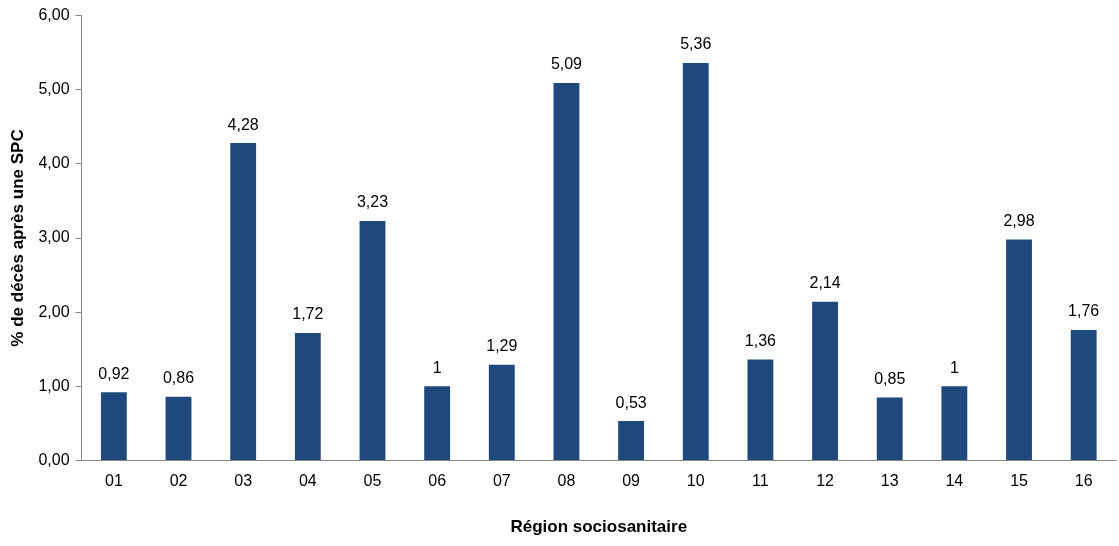 The image size is (1119, 546). Describe the element at coordinates (889, 481) in the screenshot. I see `x-tick-label: 13` at that location.